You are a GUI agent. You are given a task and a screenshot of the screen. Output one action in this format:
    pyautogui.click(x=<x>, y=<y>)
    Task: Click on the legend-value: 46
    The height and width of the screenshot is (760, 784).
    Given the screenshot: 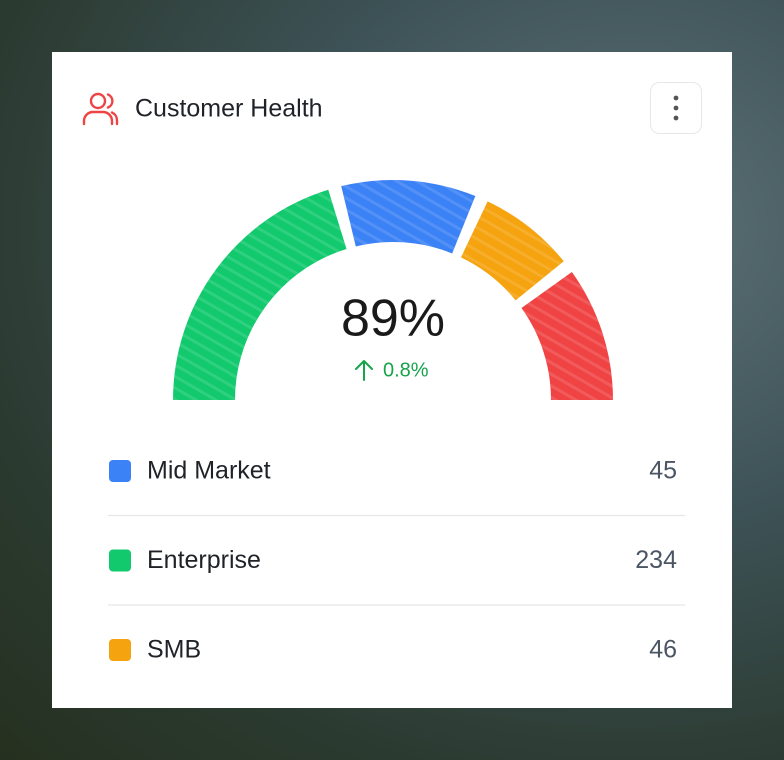 What is the action you would take?
    pyautogui.click(x=663, y=650)
    